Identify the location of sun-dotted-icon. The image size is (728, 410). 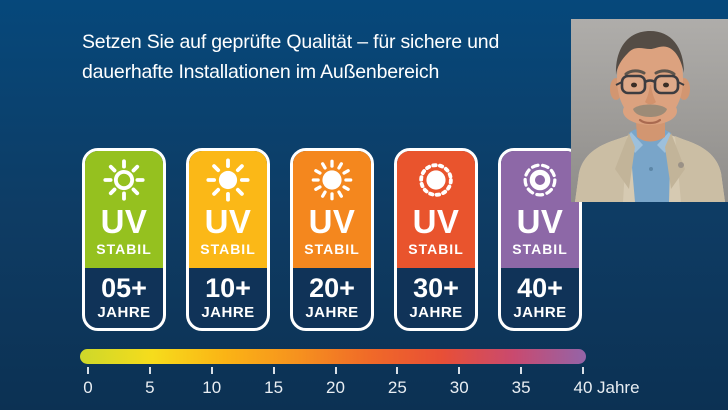
(436, 180).